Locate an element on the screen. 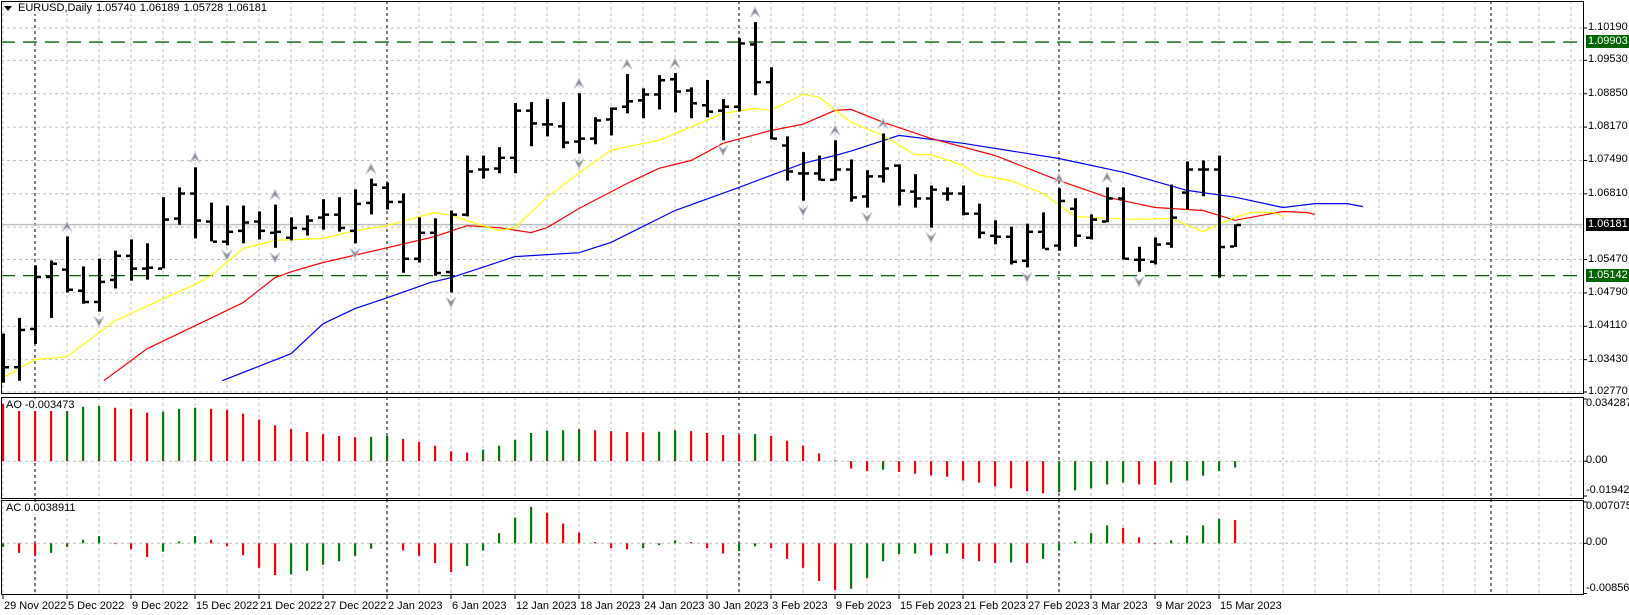  ao-indicator-label: AO -0.003473 is located at coordinates (40, 405).